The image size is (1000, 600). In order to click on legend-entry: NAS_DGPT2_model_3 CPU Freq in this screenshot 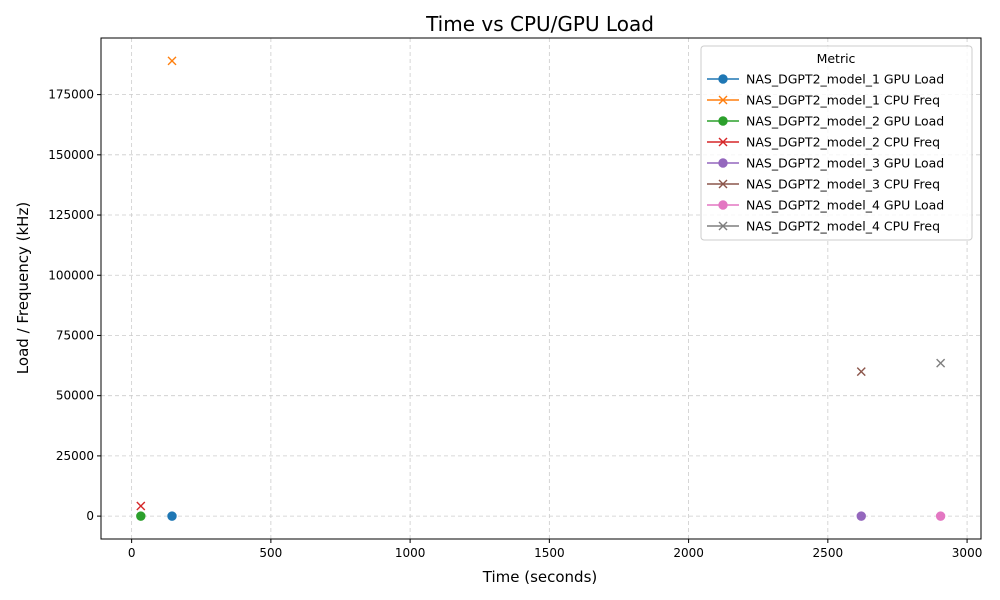, I will do `click(823, 184)`.